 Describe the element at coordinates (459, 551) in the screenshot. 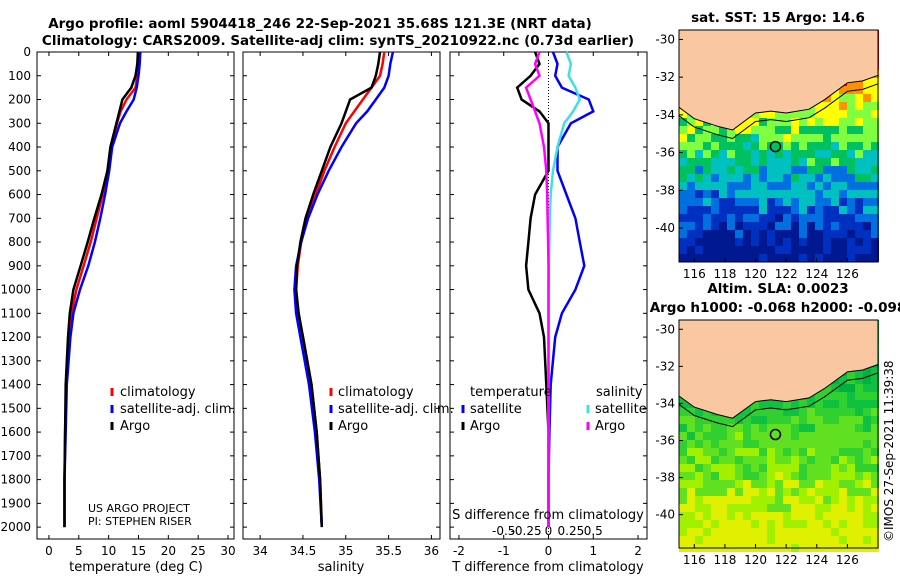

I see `x-tick-label: -2` at that location.